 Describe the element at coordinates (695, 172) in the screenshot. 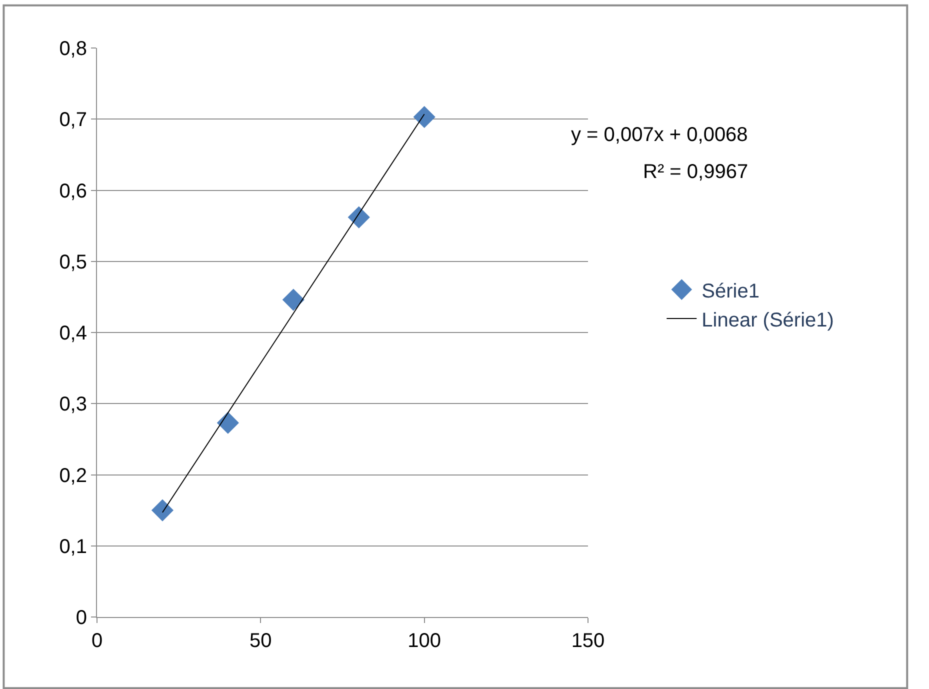

I see `text: R² = 0,9967` at that location.